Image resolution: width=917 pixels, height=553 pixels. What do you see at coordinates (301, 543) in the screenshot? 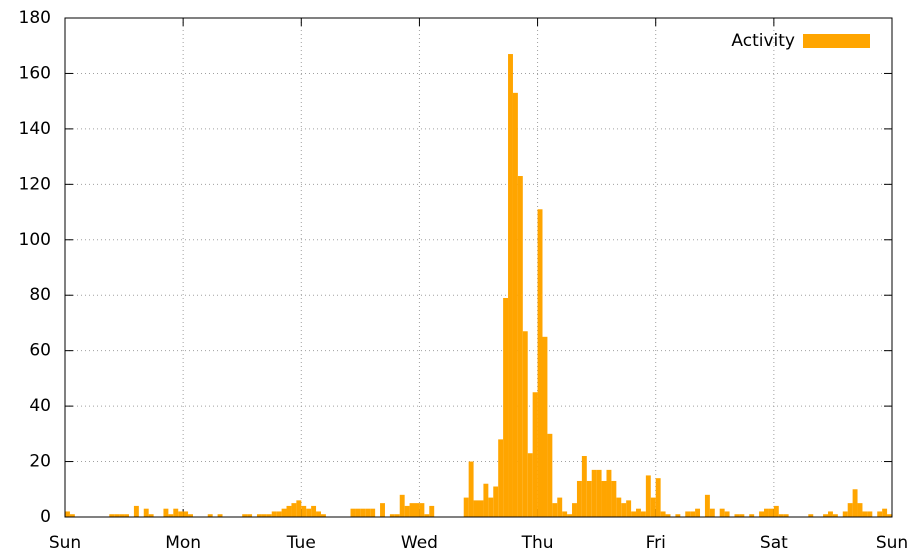
I see `x-tick-label: Tue` at bounding box center [301, 543].